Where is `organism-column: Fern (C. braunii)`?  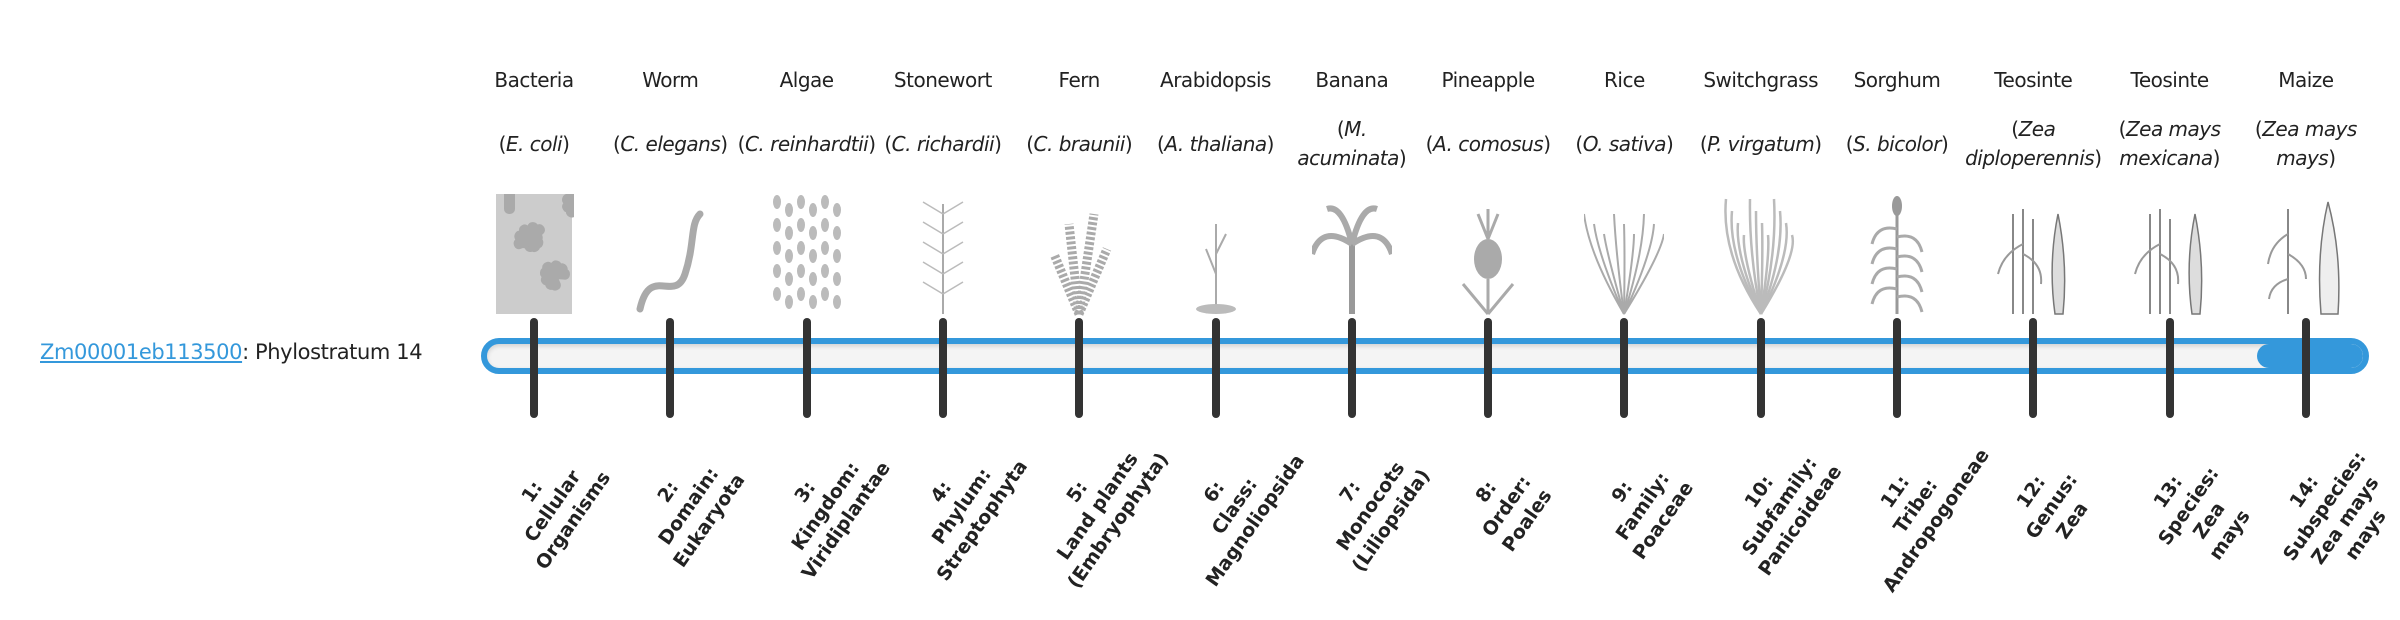 organism-column: Fern (C. braunii) is located at coordinates (1079, 188).